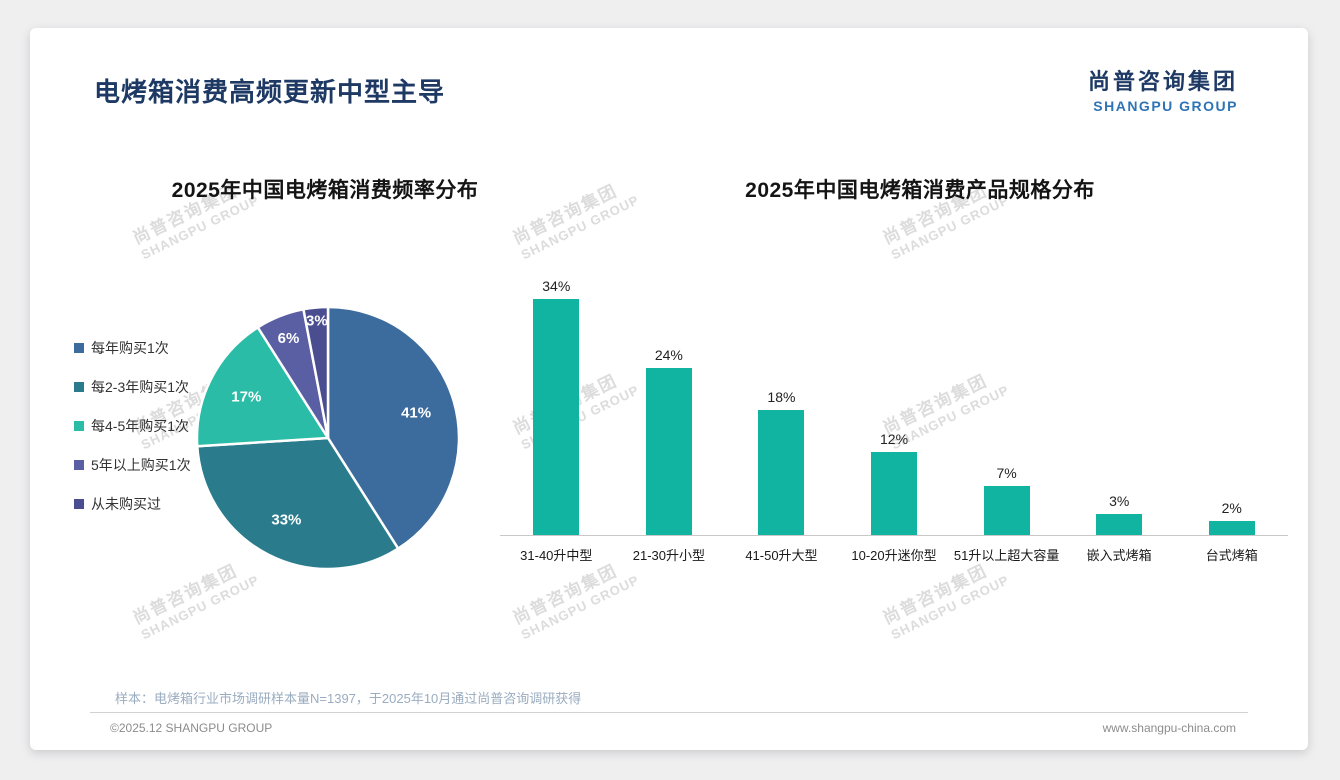 The height and width of the screenshot is (780, 1340). I want to click on bar-column: 3%, so click(1119, 514).